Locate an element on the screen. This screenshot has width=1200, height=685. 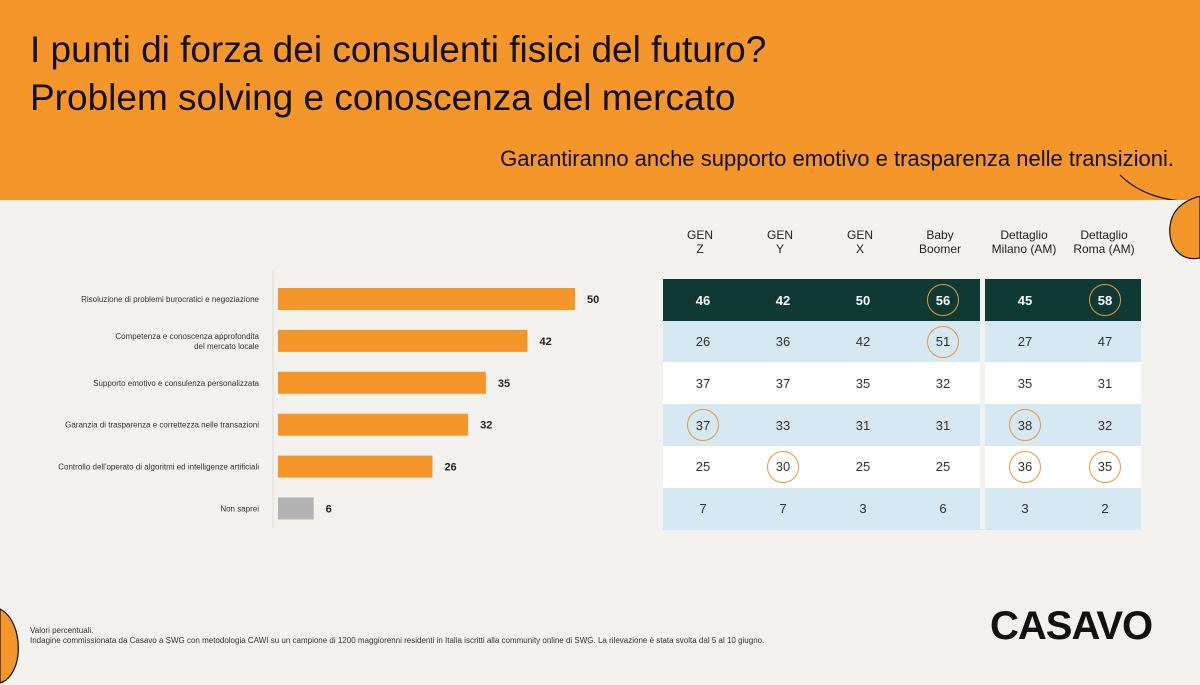
cell-value: 27 is located at coordinates (1025, 342).